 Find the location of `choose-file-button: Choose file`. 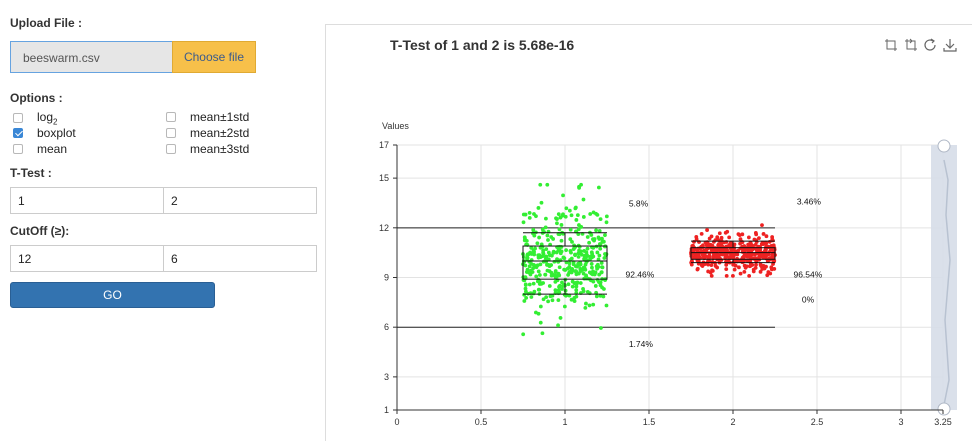

choose-file-button: Choose file is located at coordinates (214, 57).